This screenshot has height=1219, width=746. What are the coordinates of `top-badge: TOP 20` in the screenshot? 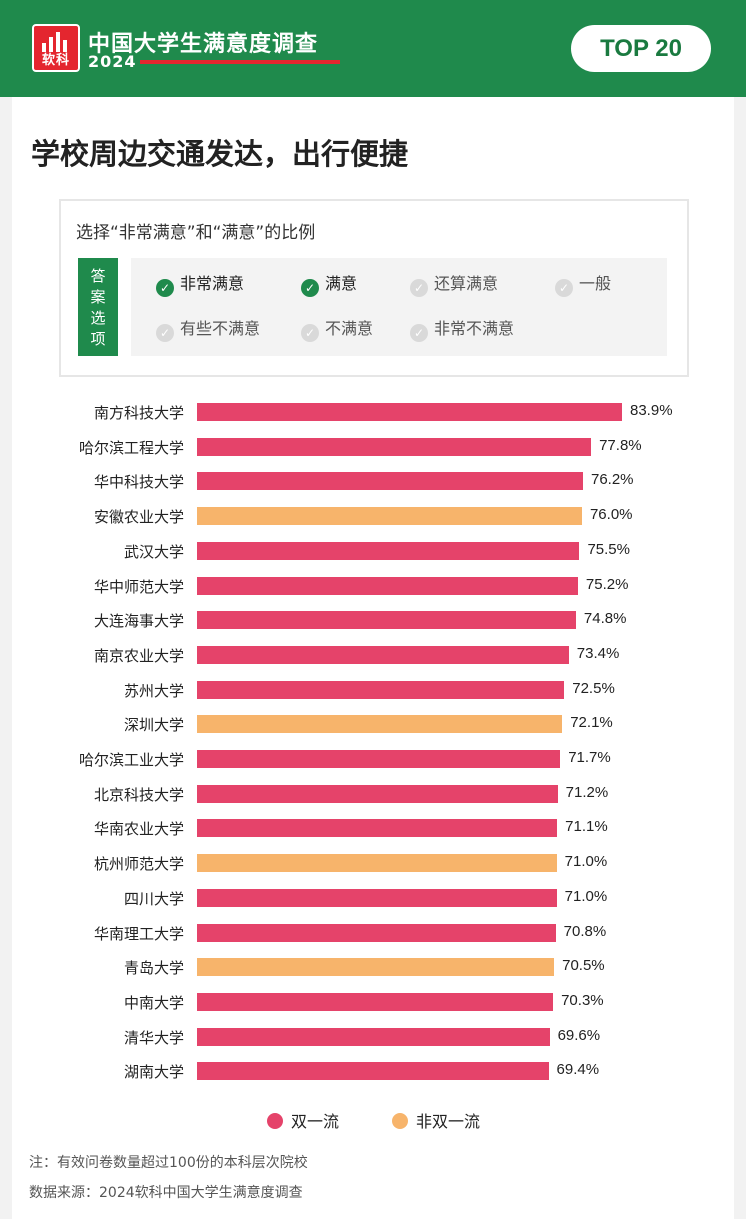 It's located at (641, 48).